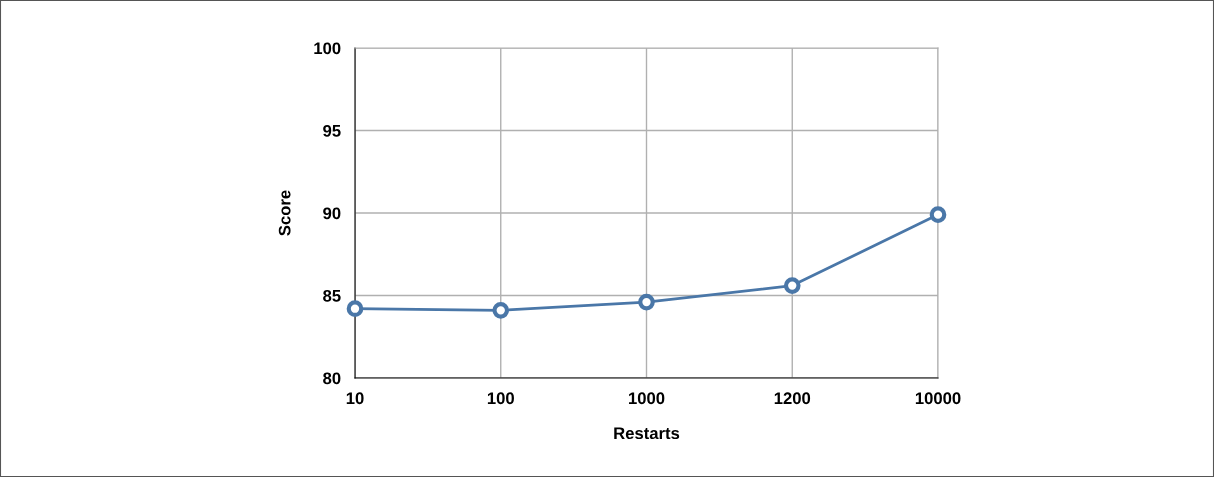 Image resolution: width=1214 pixels, height=477 pixels. I want to click on x-tick-label: 10000, so click(938, 398).